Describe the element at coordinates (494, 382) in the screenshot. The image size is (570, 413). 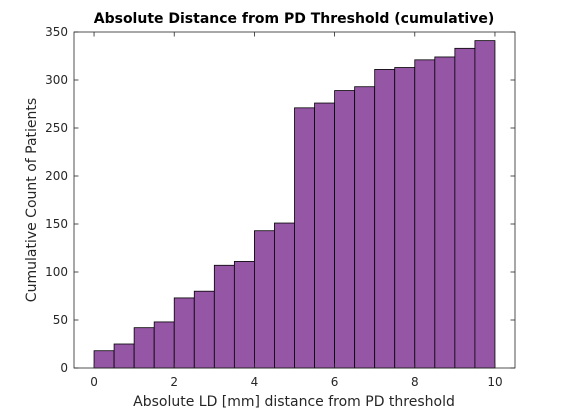
I see `x-tick-label: 10` at that location.